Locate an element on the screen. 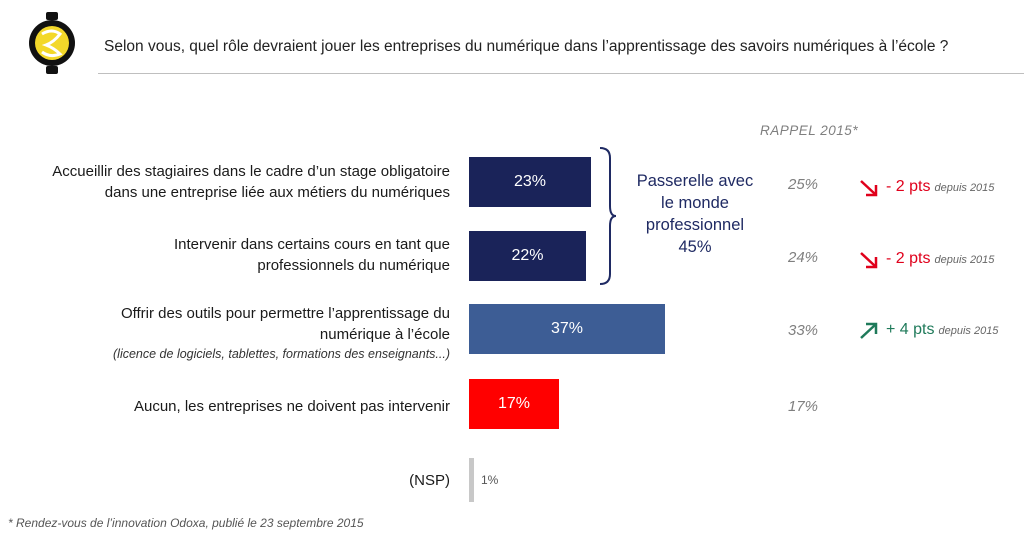 The image size is (1024, 537). bracket-line: Passerelle avec is located at coordinates (695, 181).